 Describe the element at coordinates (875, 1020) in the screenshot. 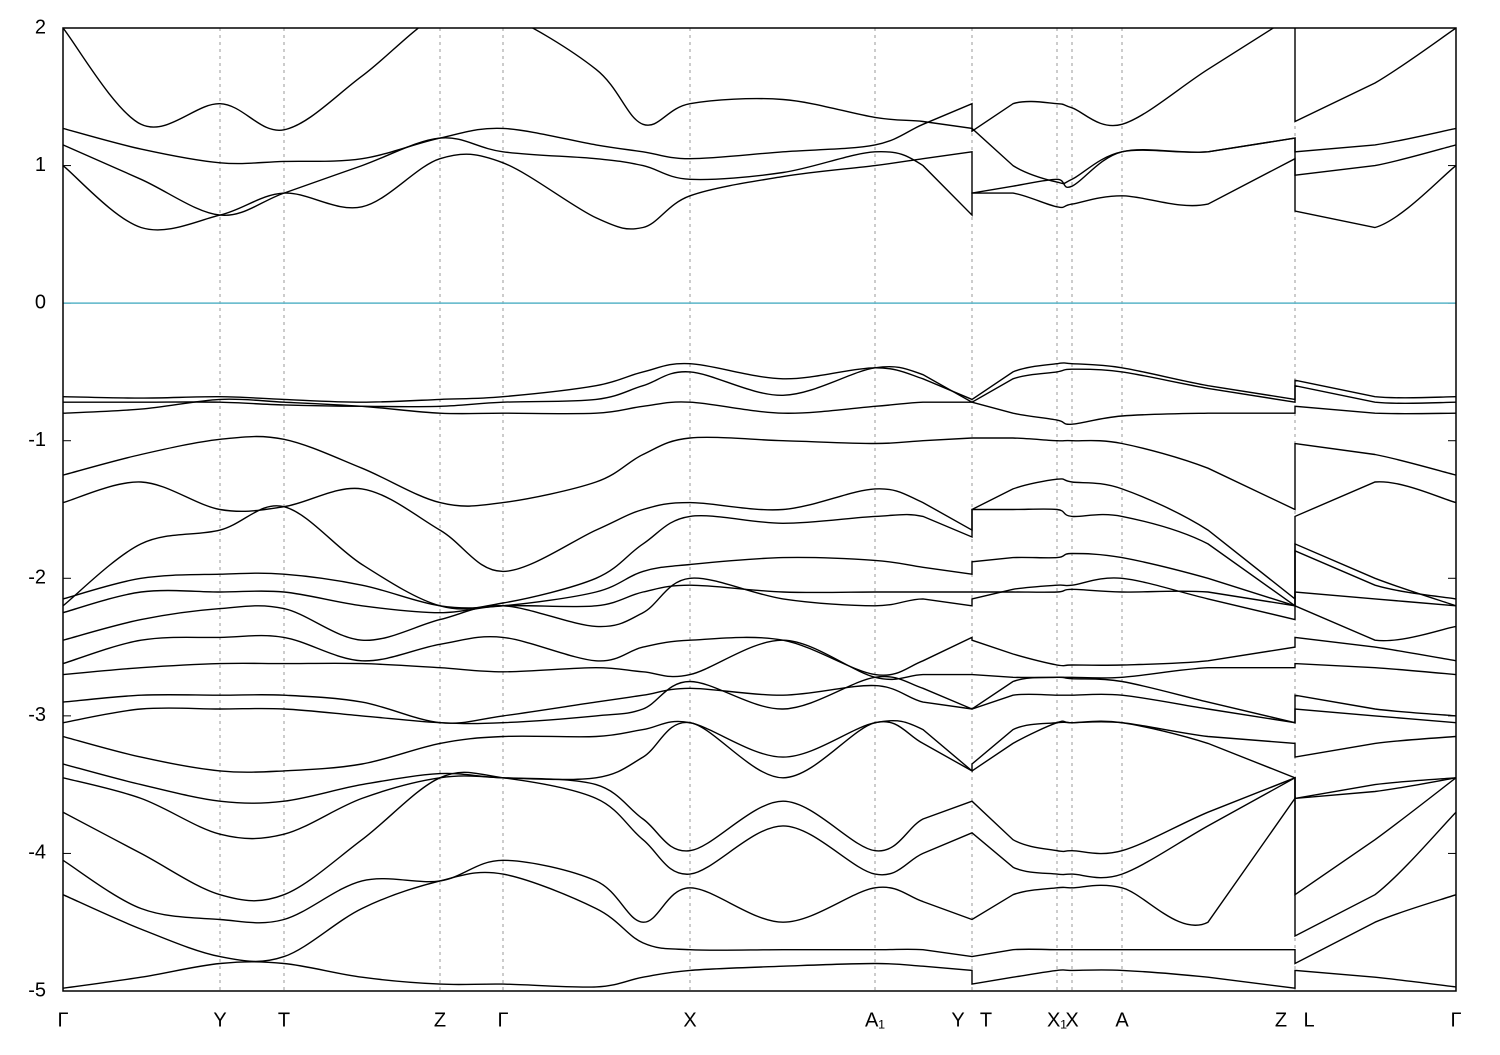

I see `x-tick-label: A₁` at that location.